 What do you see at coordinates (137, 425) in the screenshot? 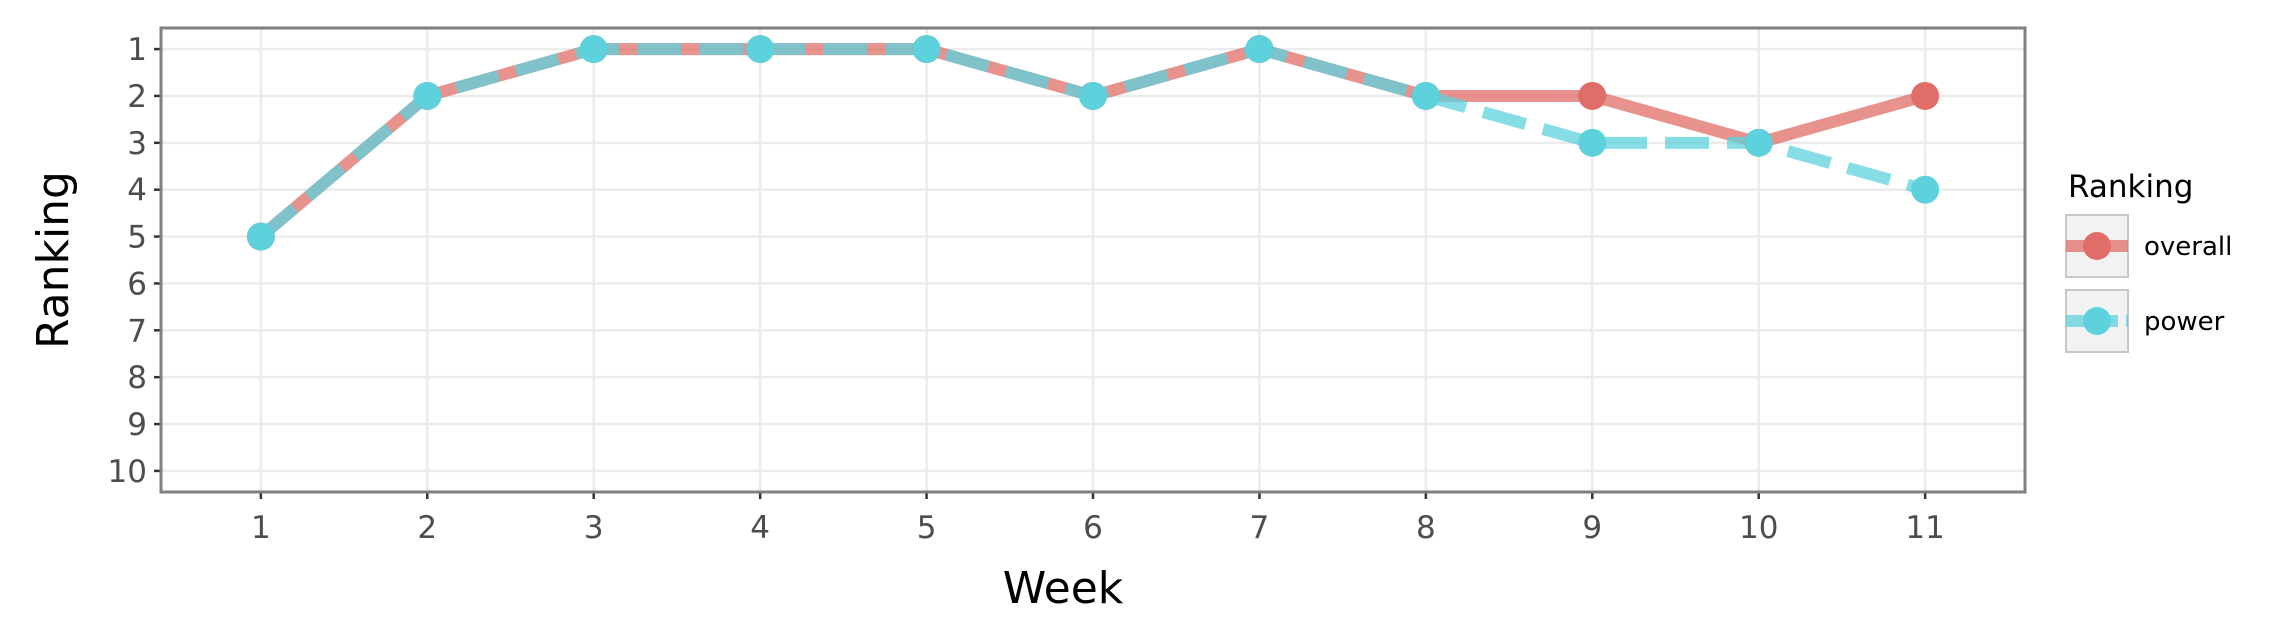
I see `y-tick-label: 9` at bounding box center [137, 425].